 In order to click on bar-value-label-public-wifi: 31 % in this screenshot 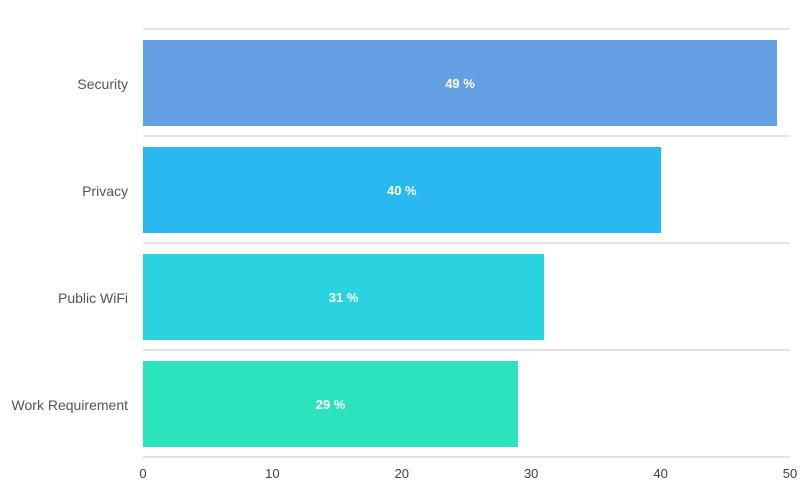, I will do `click(343, 297)`.